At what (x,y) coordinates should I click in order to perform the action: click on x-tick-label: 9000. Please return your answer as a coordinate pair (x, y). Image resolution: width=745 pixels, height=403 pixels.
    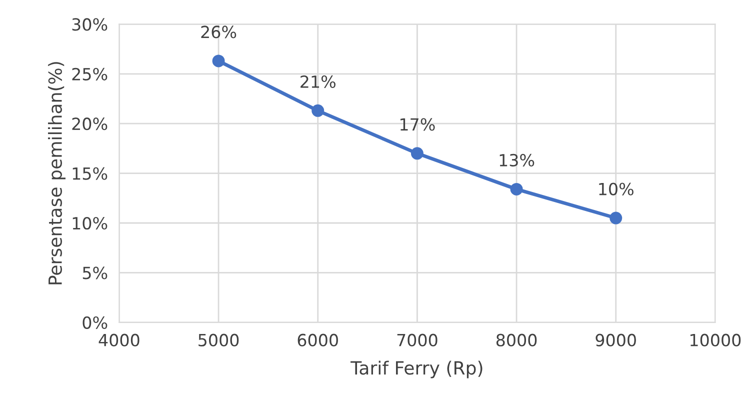
    Looking at the image, I should click on (616, 340).